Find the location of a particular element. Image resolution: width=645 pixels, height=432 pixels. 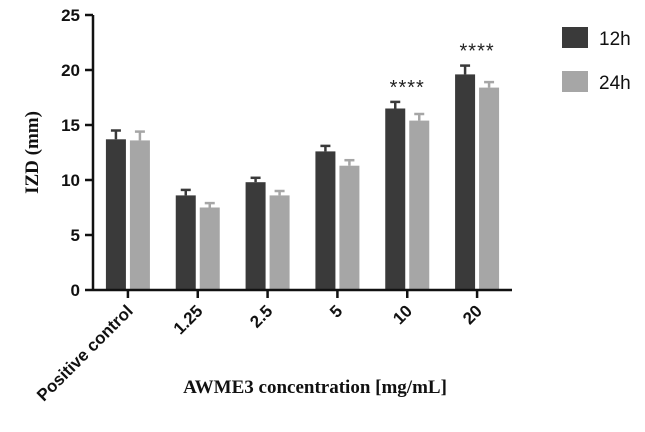

x-tick-label: 1.25 is located at coordinates (188, 319).